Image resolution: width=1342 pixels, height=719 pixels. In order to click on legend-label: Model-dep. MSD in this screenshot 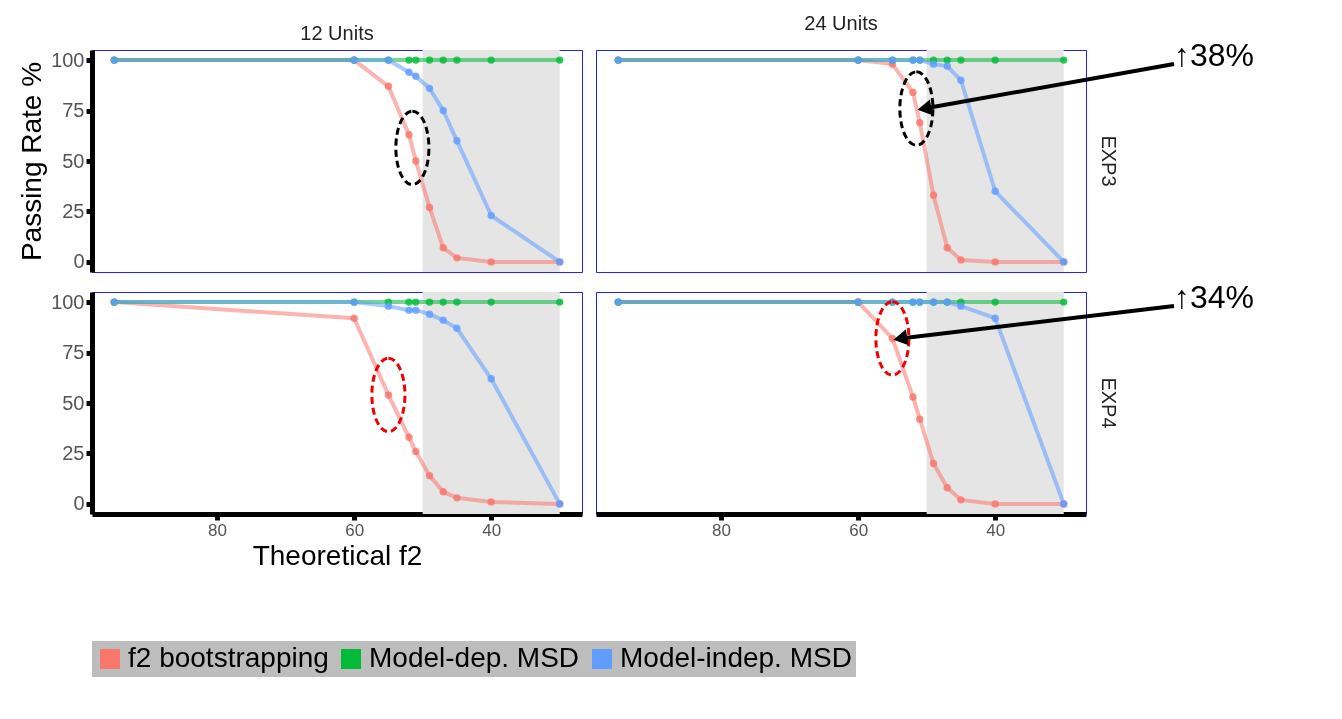, I will do `click(474, 657)`.